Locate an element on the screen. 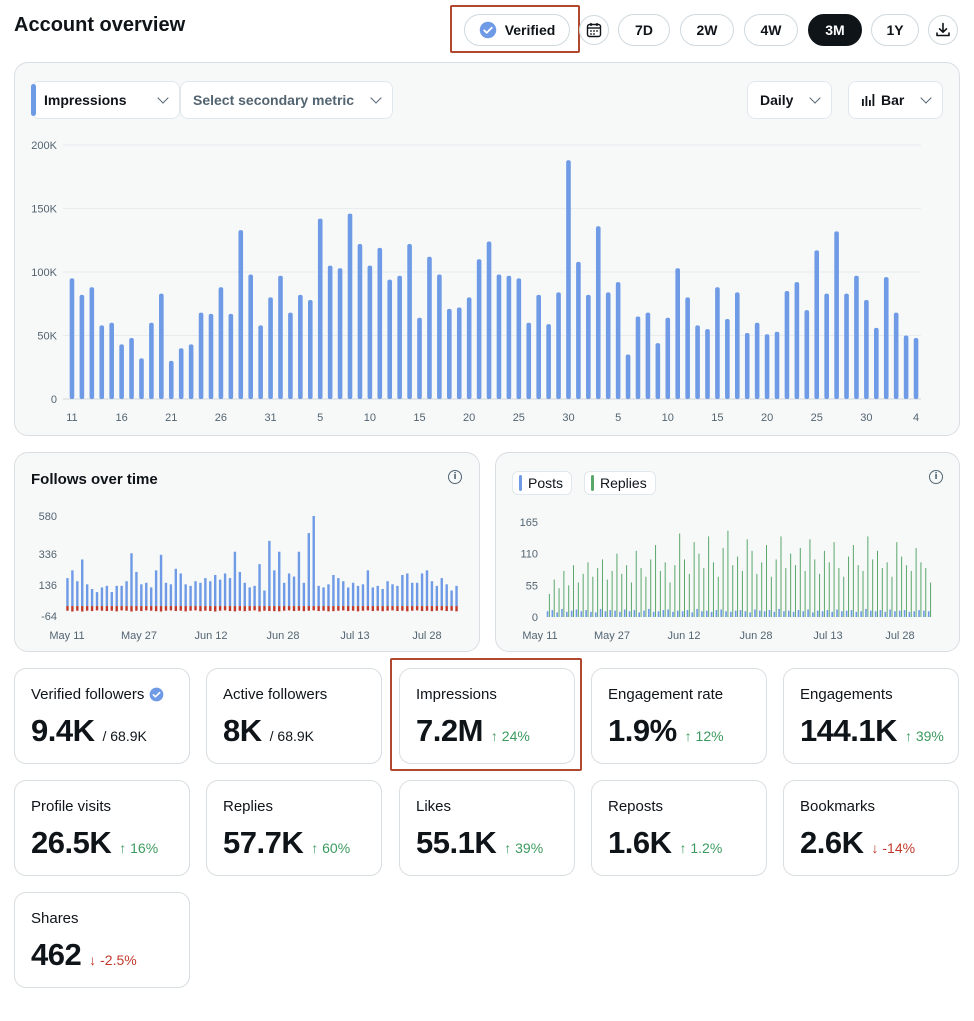  stat-card-impressions: Impressions 7.2M ↑ 24% is located at coordinates (487, 716).